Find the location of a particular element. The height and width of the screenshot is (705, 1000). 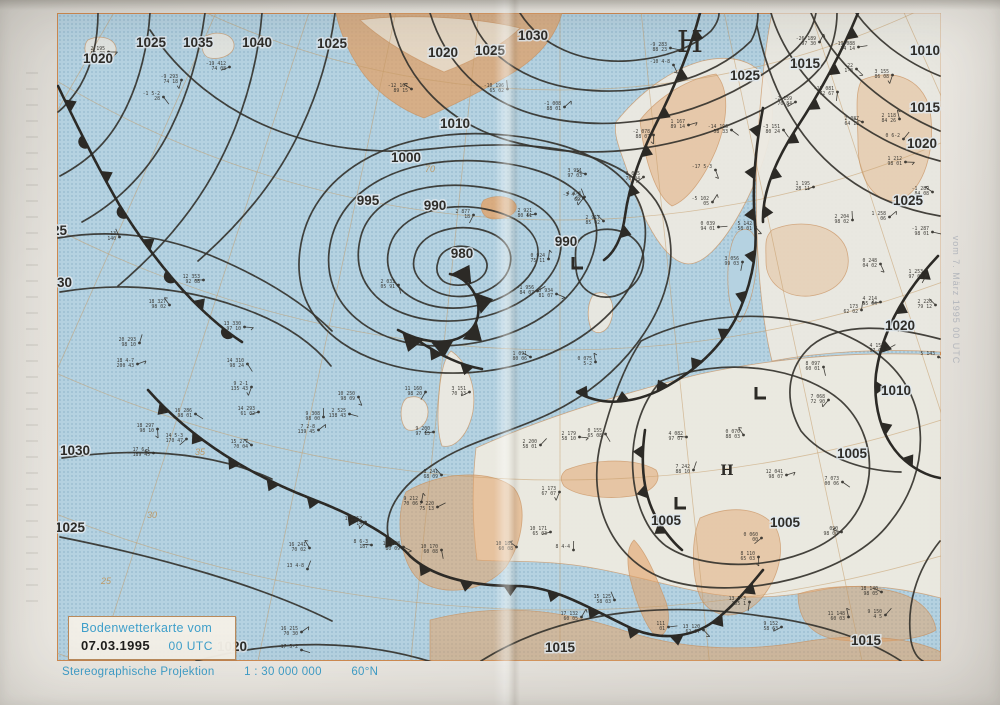

legend-time: 00 UTC is located at coordinates (190, 646).